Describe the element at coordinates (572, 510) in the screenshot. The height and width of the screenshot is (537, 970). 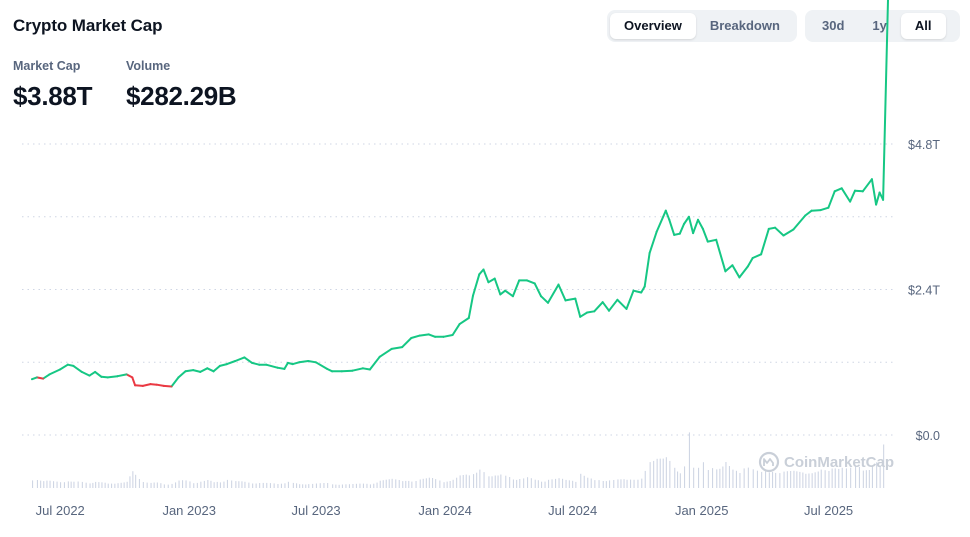
I see `x-tick-label: Jul 2024` at that location.